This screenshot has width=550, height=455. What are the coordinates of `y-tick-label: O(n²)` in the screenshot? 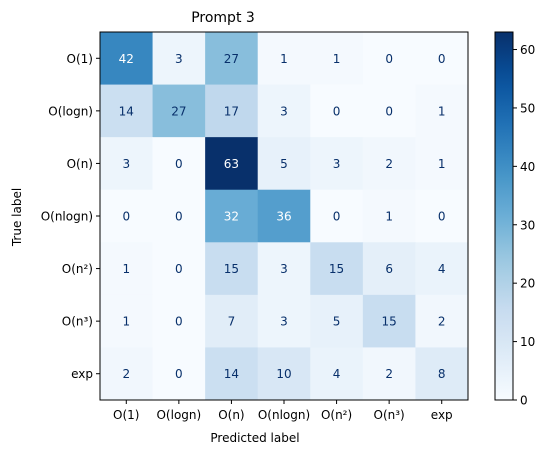 It's located at (77, 269).